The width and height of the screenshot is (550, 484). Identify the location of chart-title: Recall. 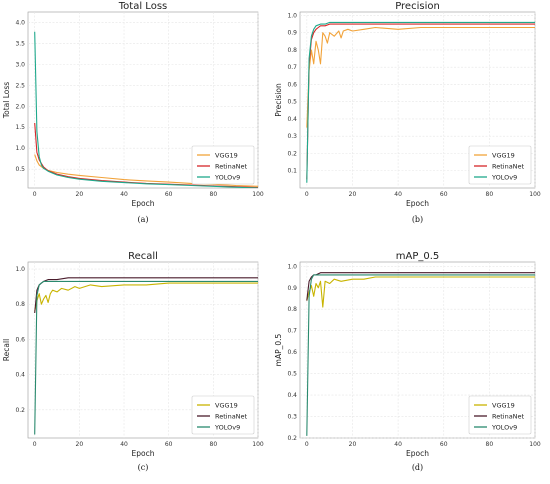
(143, 256).